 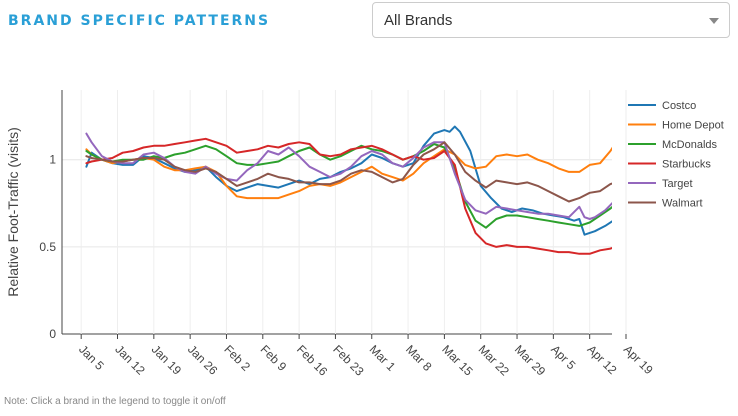 I want to click on series-line-mcdonalds, so click(x=348, y=186).